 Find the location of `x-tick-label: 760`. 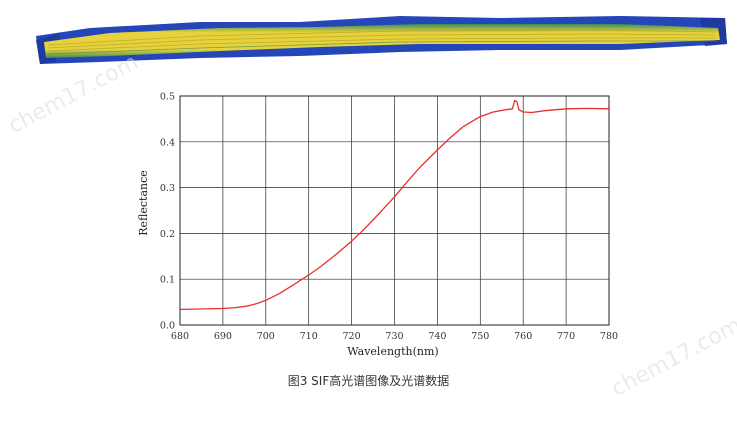

x-tick-label: 760 is located at coordinates (523, 336).